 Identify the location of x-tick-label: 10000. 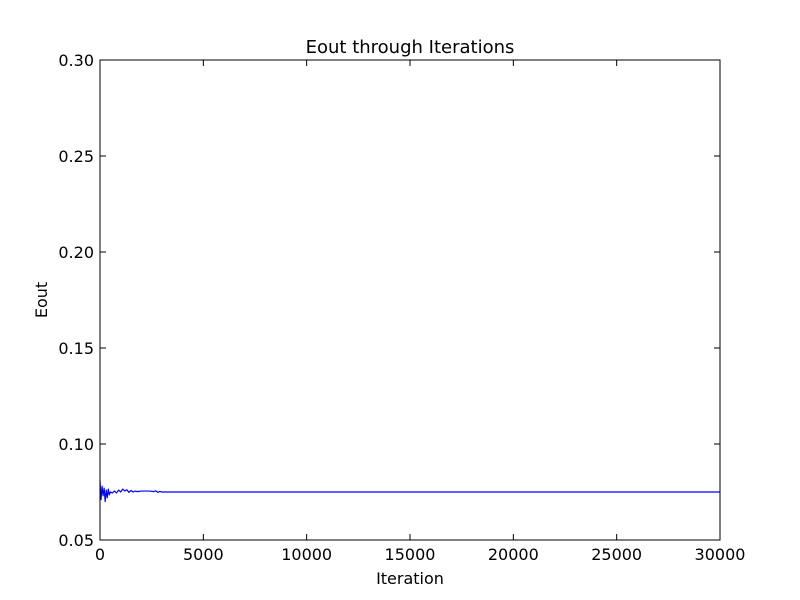
(306, 554).